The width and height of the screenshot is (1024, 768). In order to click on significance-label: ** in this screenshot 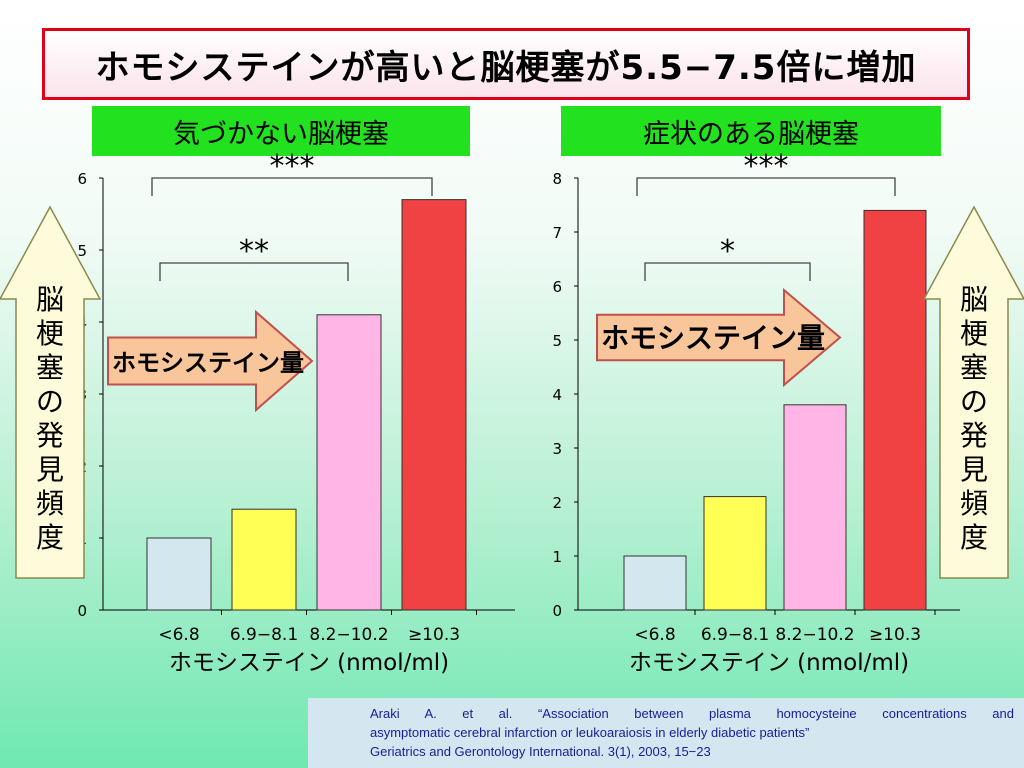, I will do `click(254, 251)`.